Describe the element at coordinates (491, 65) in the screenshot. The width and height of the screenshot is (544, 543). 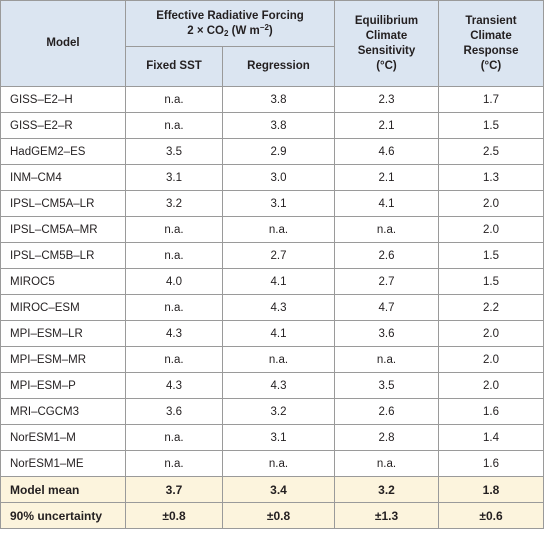
I see `tcr-line-4: (°C)` at that location.